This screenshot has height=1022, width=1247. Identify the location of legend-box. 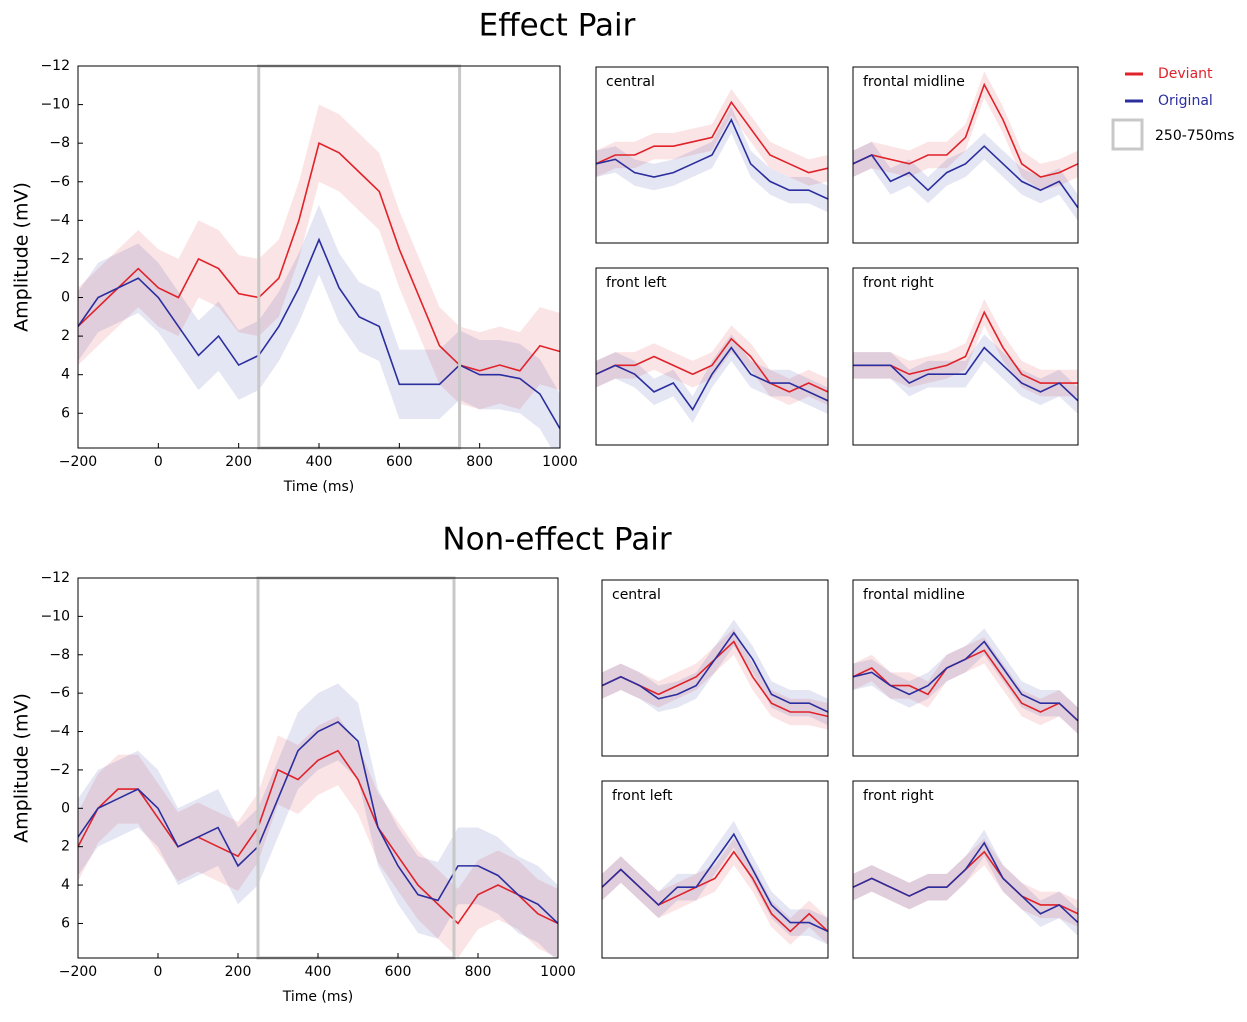
(1127, 134).